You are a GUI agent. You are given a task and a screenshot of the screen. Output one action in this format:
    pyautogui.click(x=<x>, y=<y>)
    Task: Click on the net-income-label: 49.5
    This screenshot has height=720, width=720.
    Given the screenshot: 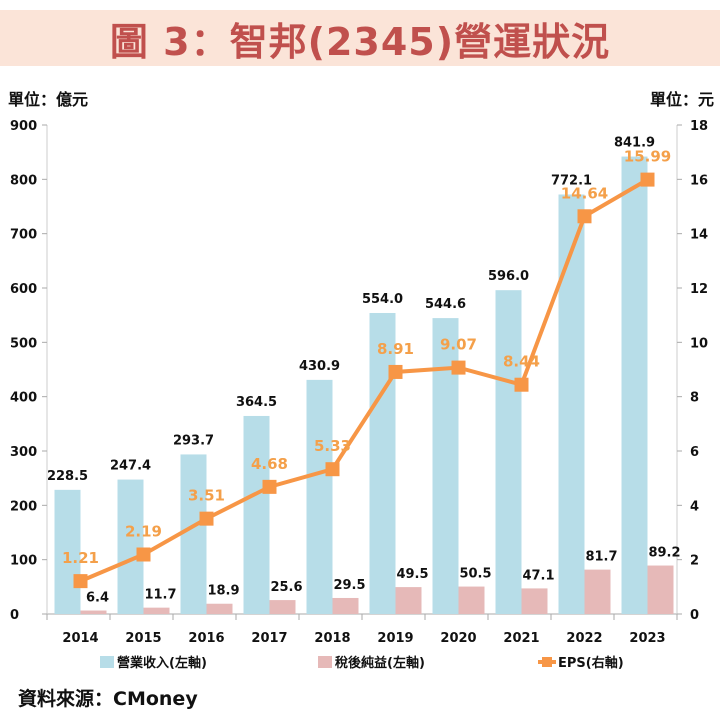 What is the action you would take?
    pyautogui.click(x=412, y=574)
    